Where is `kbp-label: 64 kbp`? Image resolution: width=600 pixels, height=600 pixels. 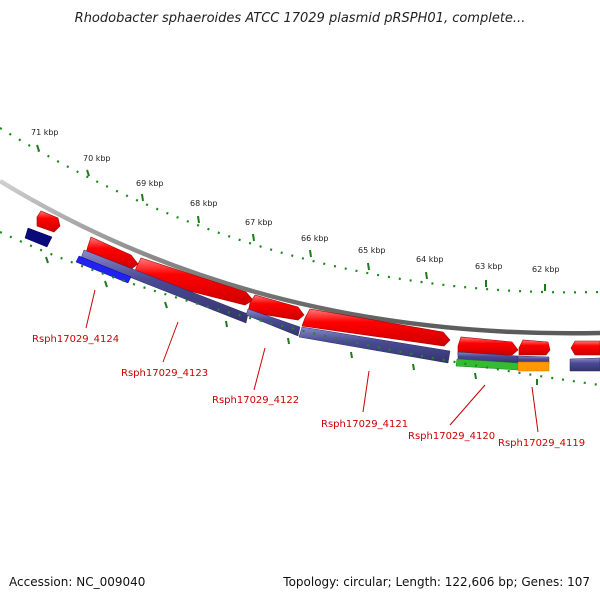 kbp-label: 64 kbp is located at coordinates (430, 259).